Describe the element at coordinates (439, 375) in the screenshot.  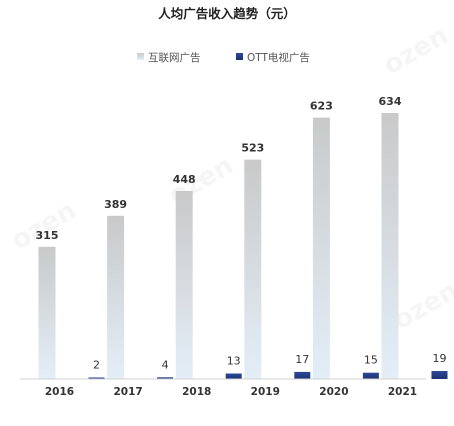
I see `bar-ott-2021` at that location.